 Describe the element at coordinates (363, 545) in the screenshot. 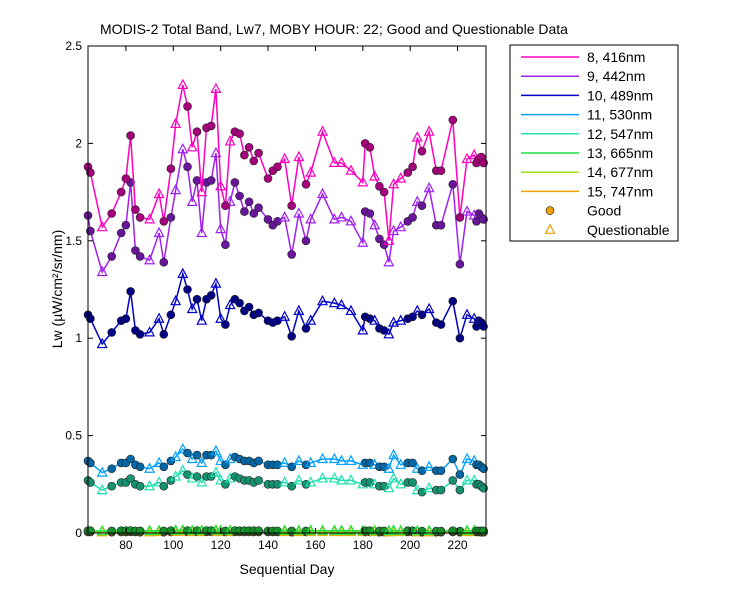

I see `x-tick-label: 180` at that location.